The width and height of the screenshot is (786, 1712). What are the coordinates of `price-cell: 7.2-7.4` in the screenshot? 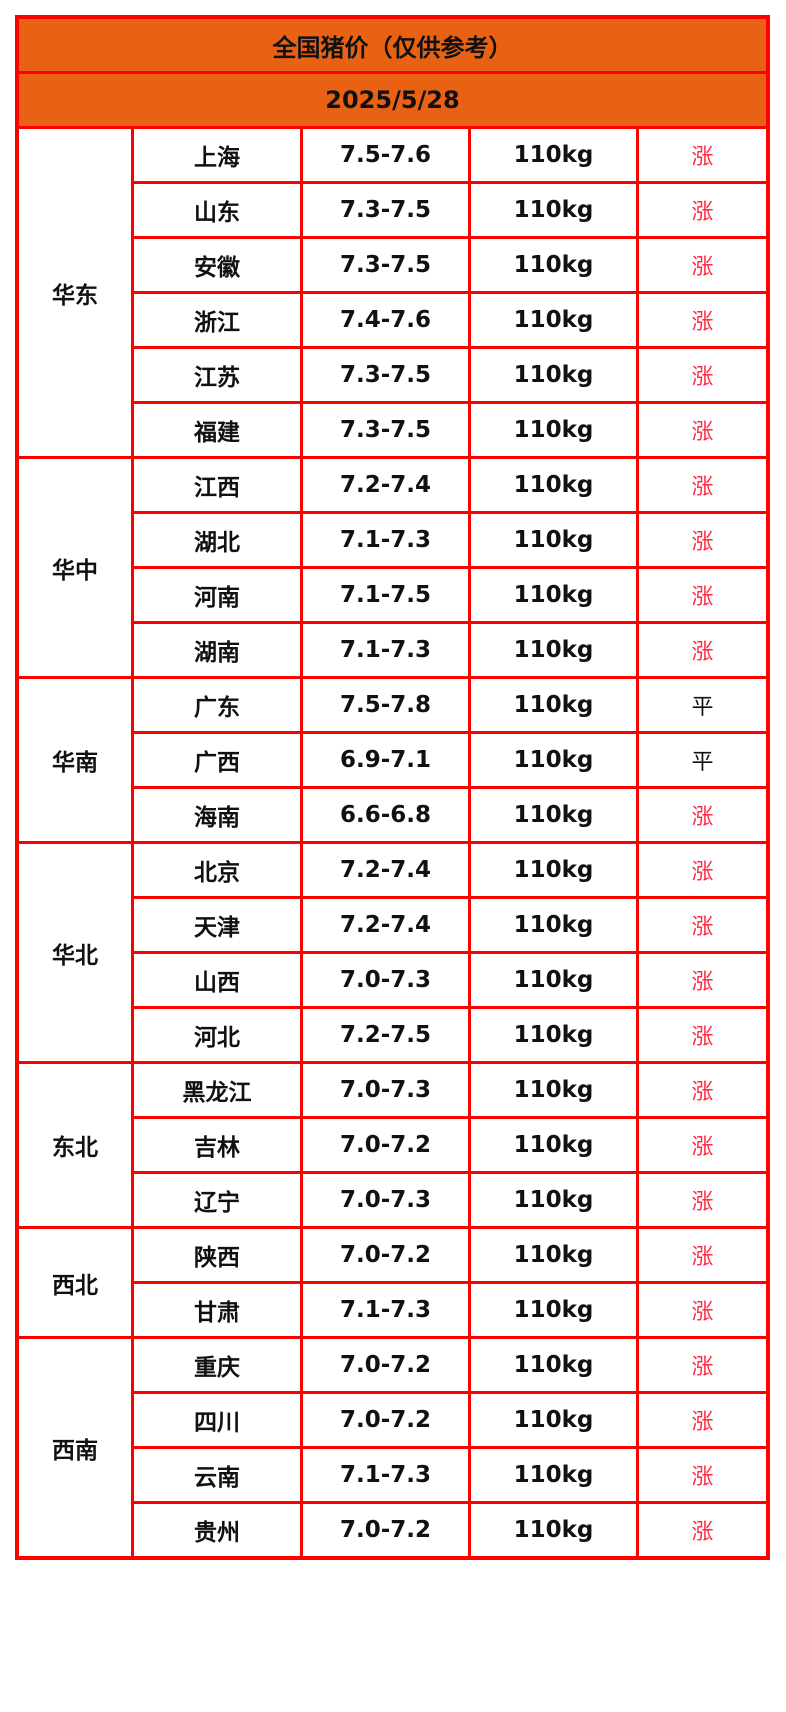 It's located at (385, 870).